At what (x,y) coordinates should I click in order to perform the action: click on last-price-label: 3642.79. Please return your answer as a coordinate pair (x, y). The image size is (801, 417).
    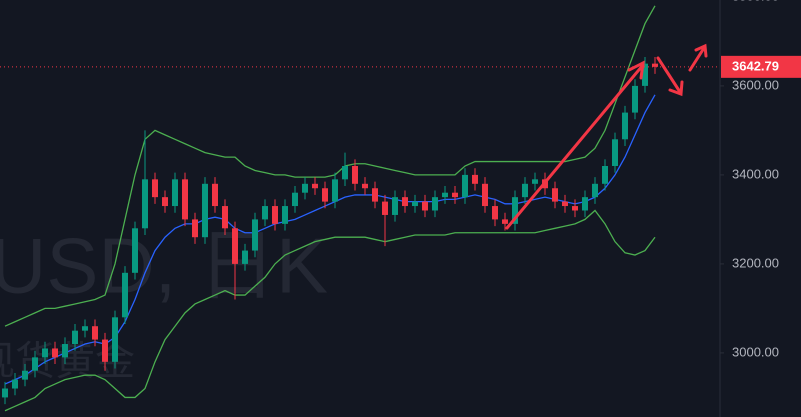
    Looking at the image, I should click on (755, 65).